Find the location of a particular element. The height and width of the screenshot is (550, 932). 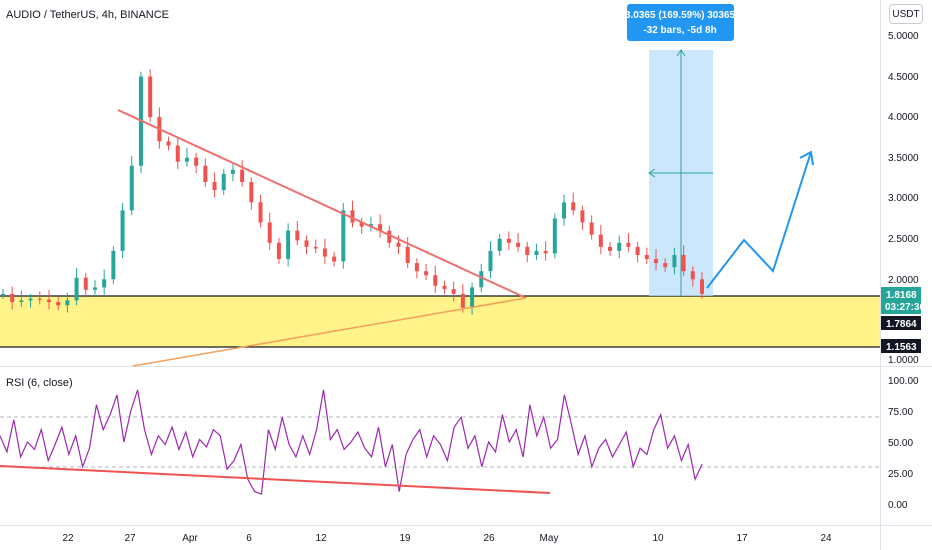

price-tick: 3.0000 is located at coordinates (903, 198).